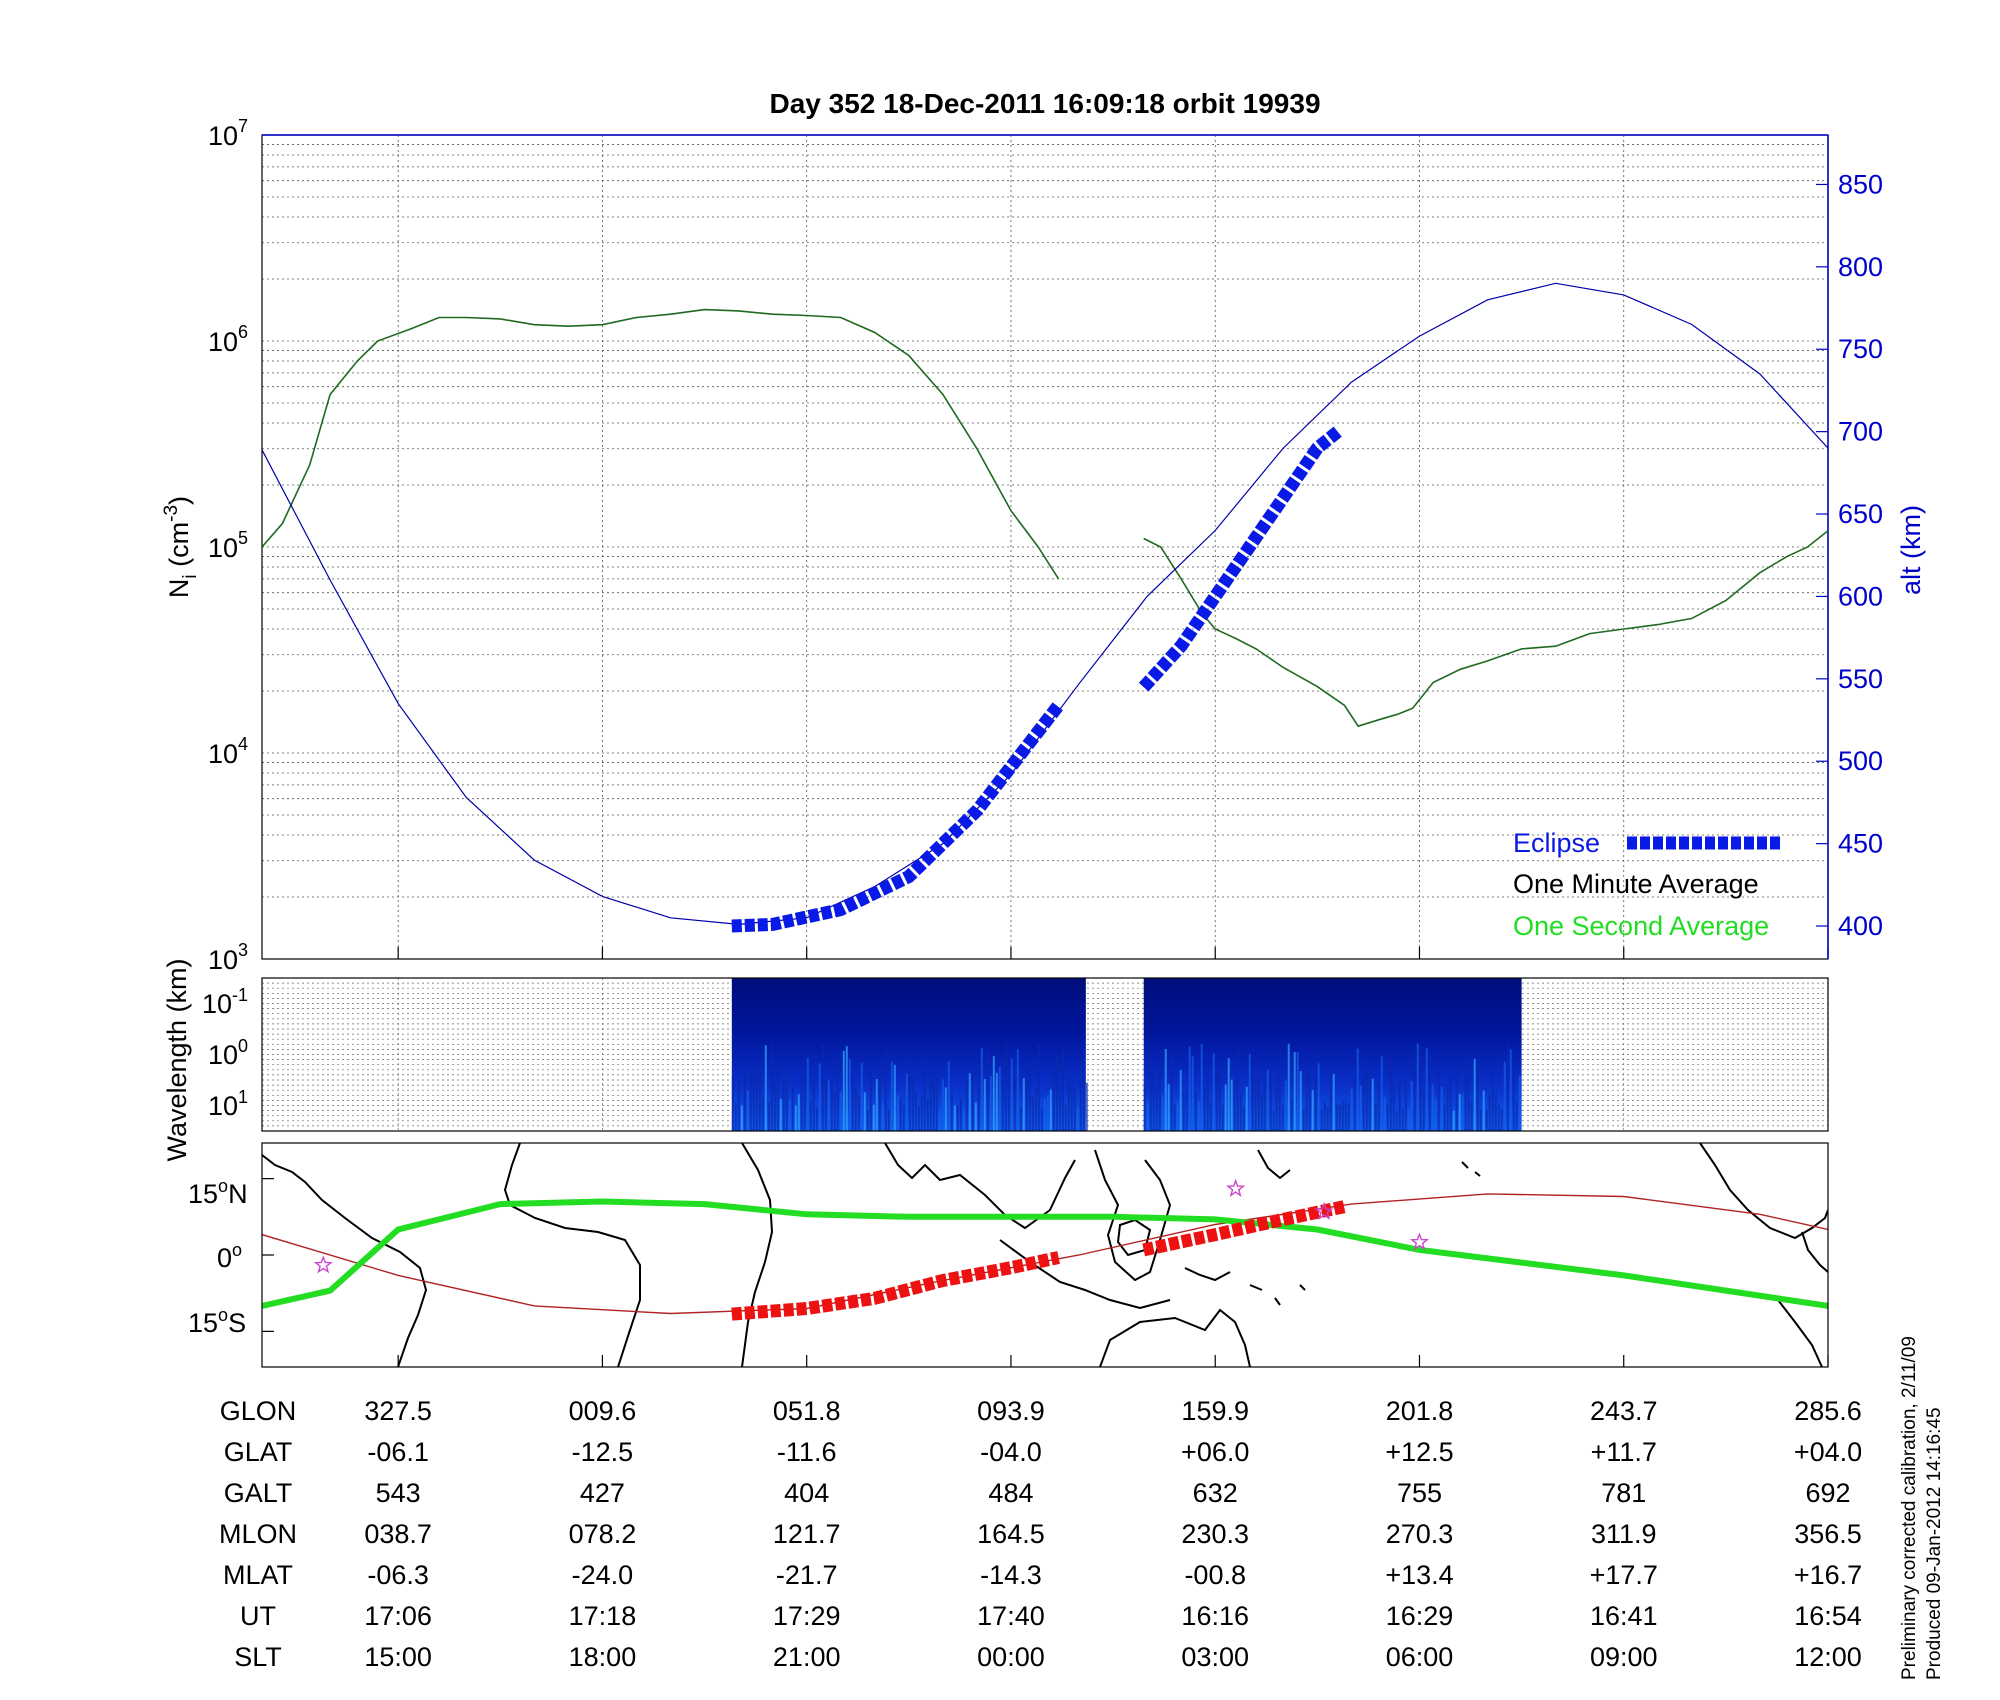 The width and height of the screenshot is (2000, 1700). Describe the element at coordinates (1215, 1534) in the screenshot. I see `table-cell: 230.3` at that location.